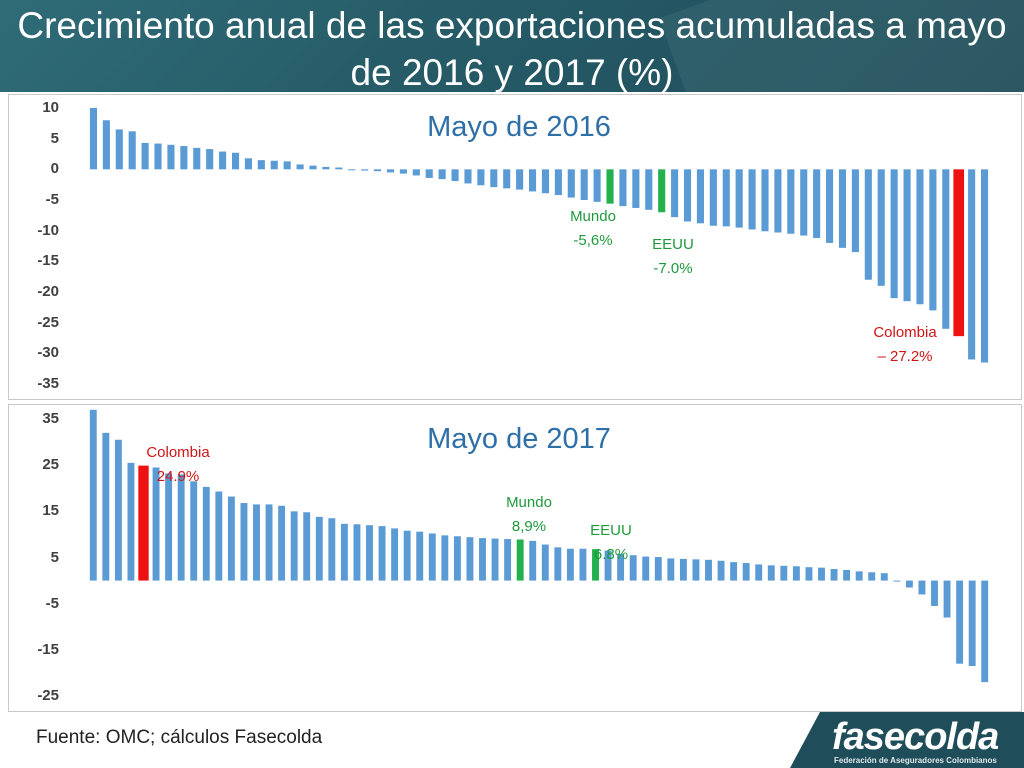 The height and width of the screenshot is (768, 1024). I want to click on annotation-label: Mundo, so click(593, 216).